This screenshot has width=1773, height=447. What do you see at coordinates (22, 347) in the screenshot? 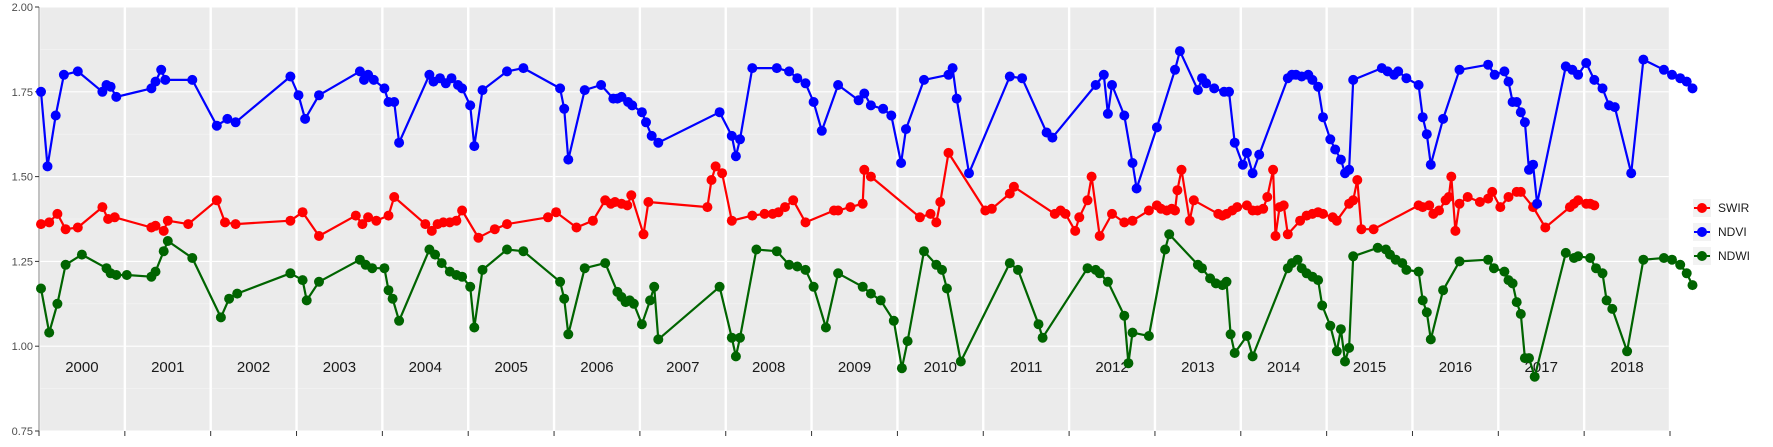
I see `y-tick-label: 1.00` at bounding box center [22, 347].